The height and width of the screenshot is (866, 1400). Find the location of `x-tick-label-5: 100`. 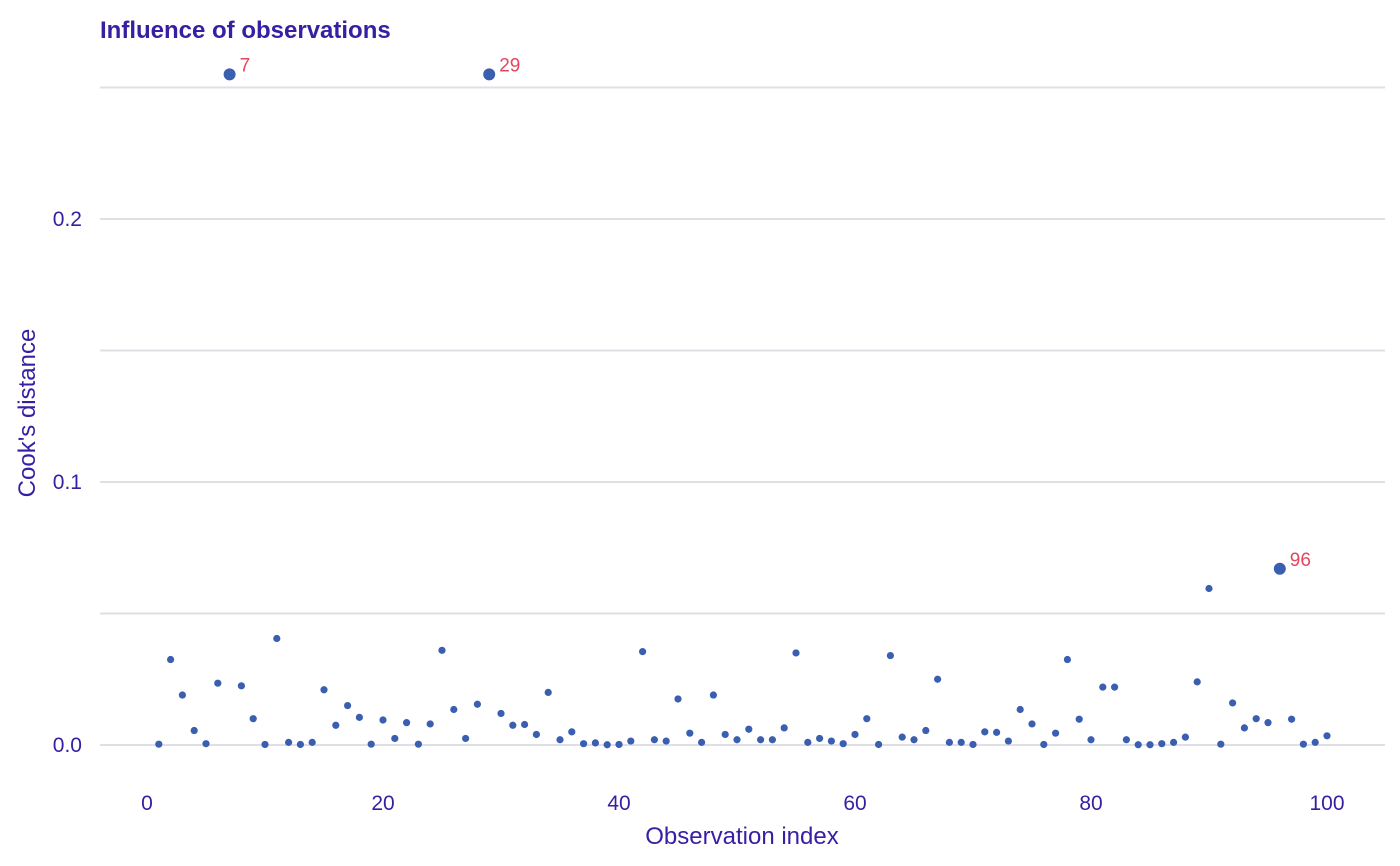

x-tick-label-5: 100 is located at coordinates (1326, 803).